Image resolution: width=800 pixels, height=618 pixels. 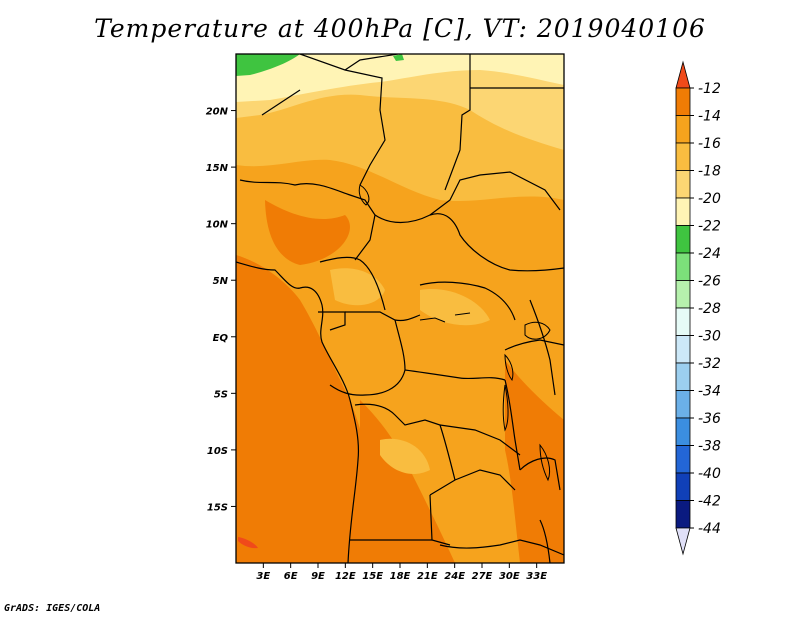 I want to click on y-tick-label: 20N, so click(x=217, y=112).